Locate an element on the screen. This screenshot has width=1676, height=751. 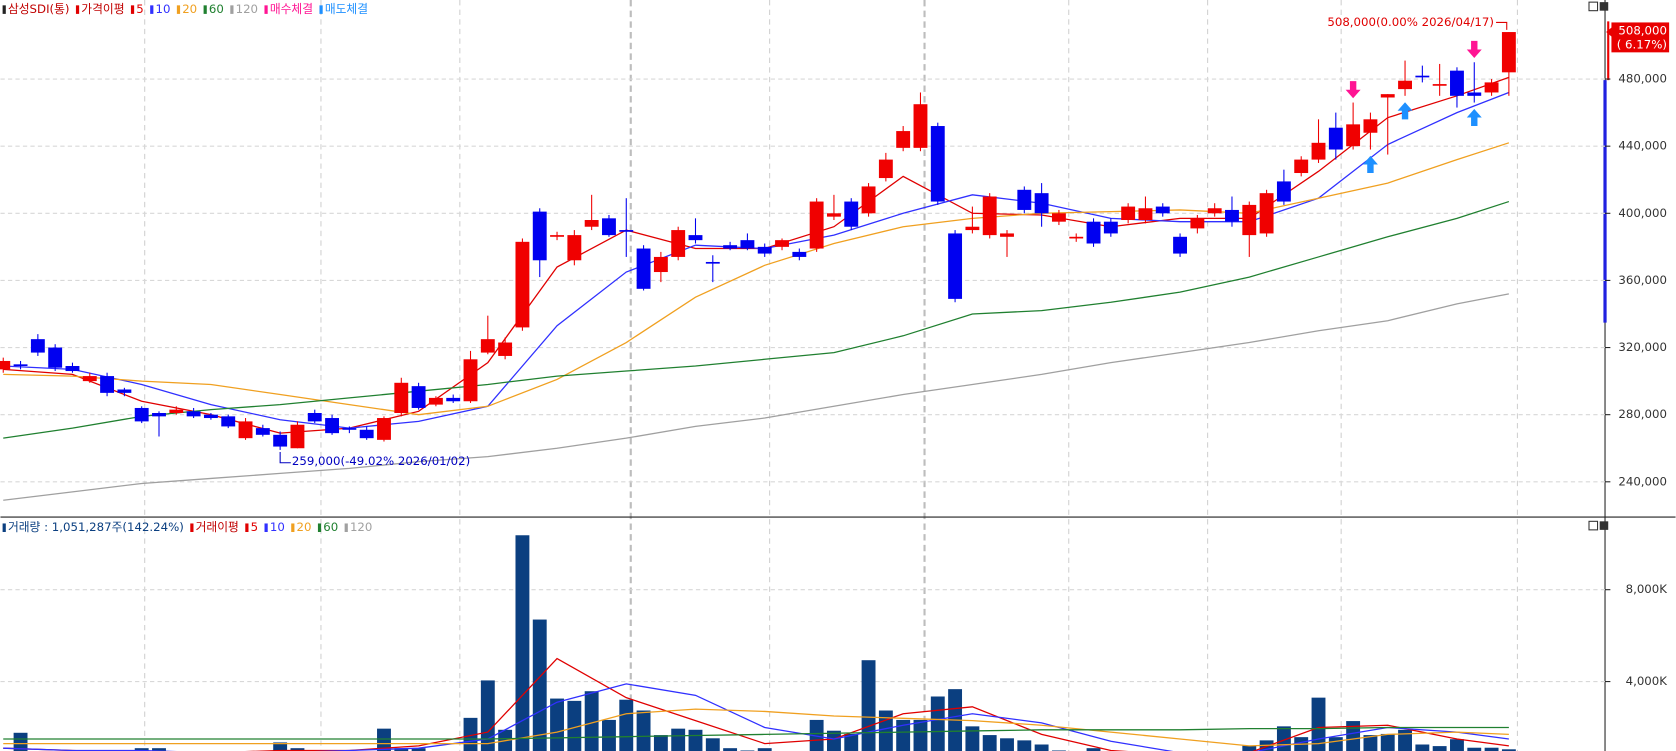
y-tick-label: 240,000 is located at coordinates (1642, 481).